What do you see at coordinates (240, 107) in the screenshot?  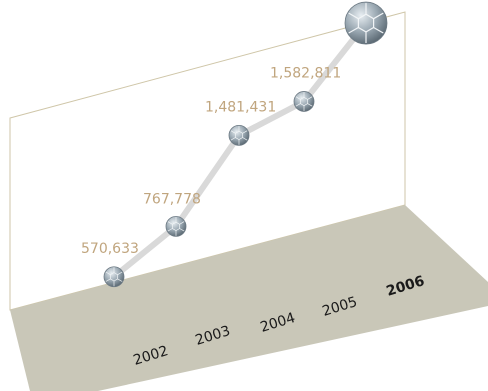 I see `value-label-2004: 1,481,431` at bounding box center [240, 107].